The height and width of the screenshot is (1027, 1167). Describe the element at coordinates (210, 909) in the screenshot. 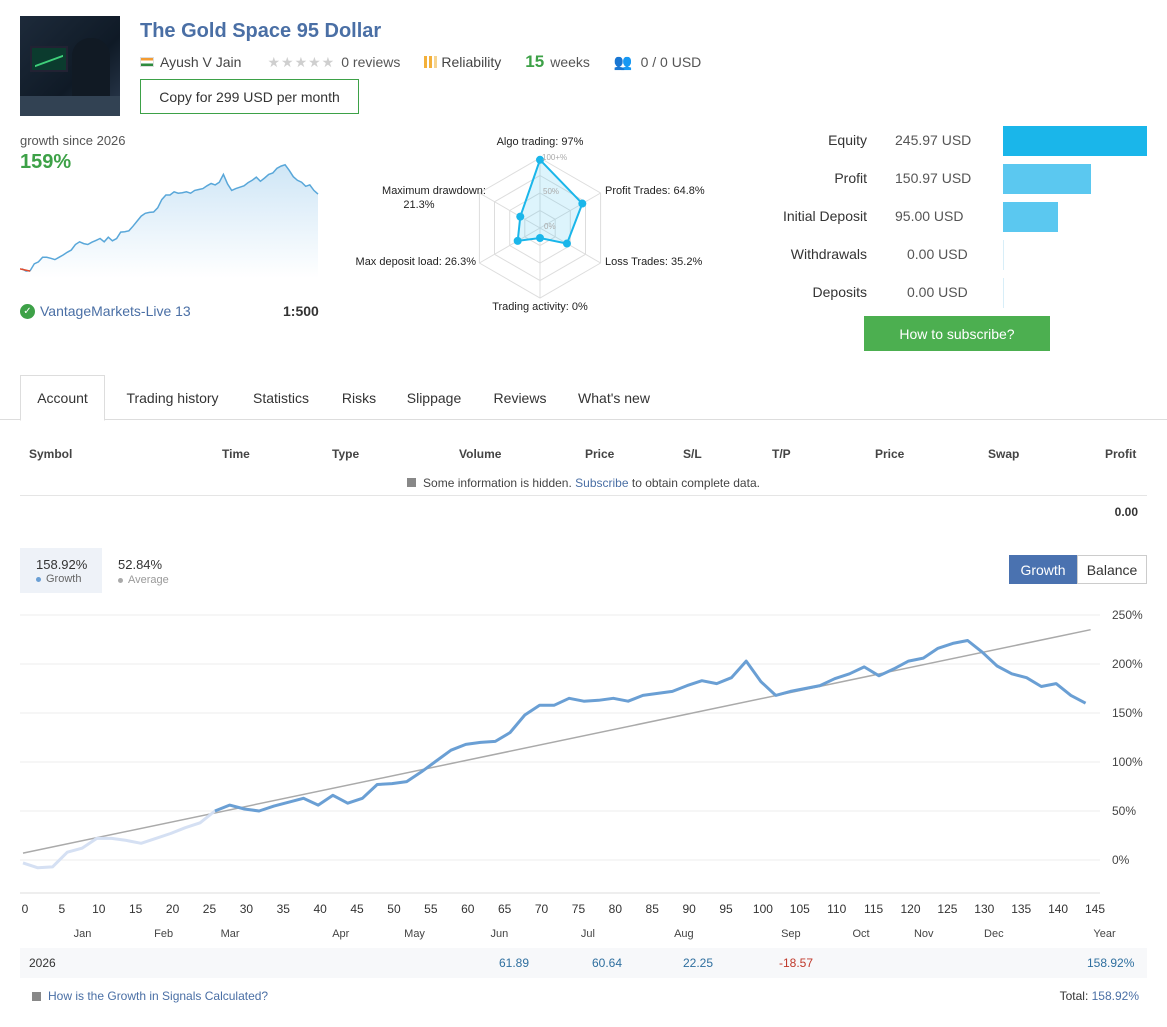

I see `x-tick-label: 25` at that location.